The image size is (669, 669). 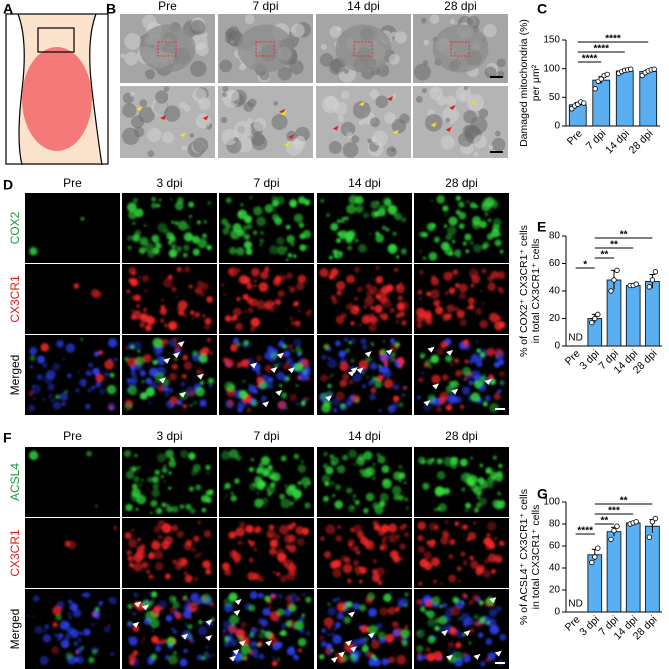 What do you see at coordinates (364, 436) in the screenshot?
I see `column-label: 14 dpi` at bounding box center [364, 436].